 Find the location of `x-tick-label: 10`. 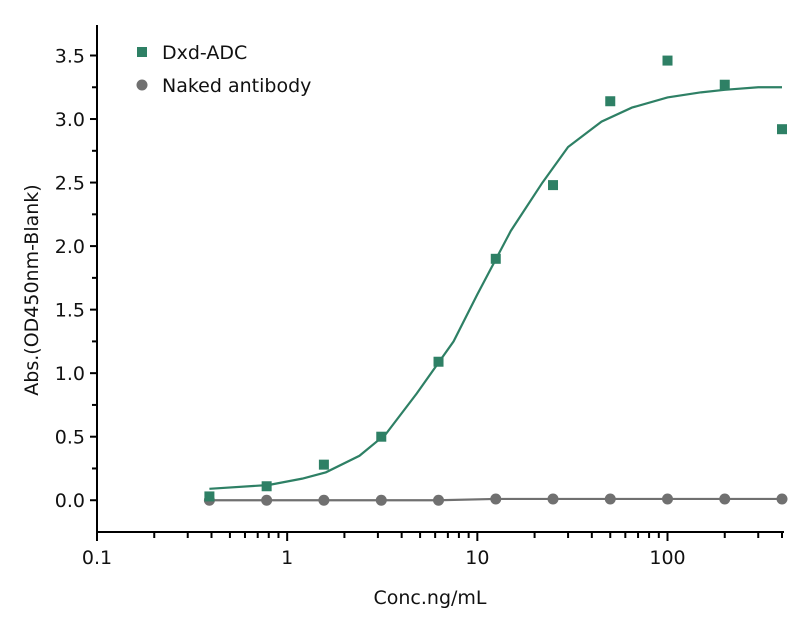

x-tick-label: 10 is located at coordinates (477, 558).